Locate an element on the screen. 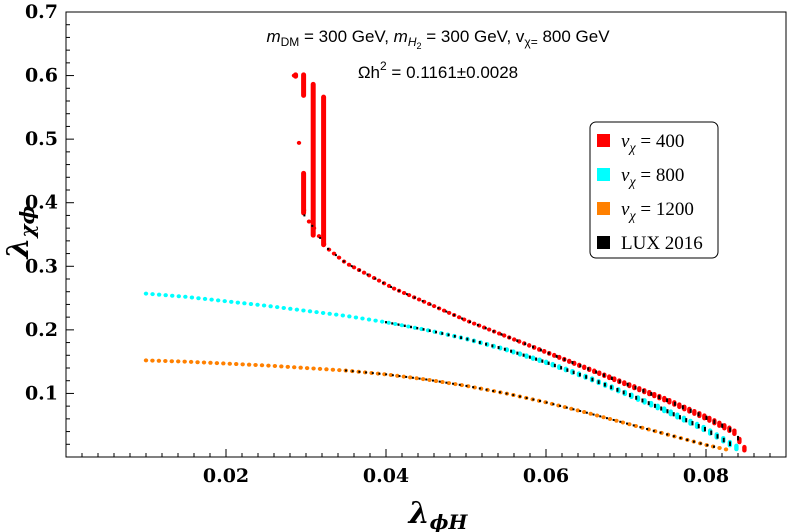  x-tick-label: 0.02 is located at coordinates (226, 476).